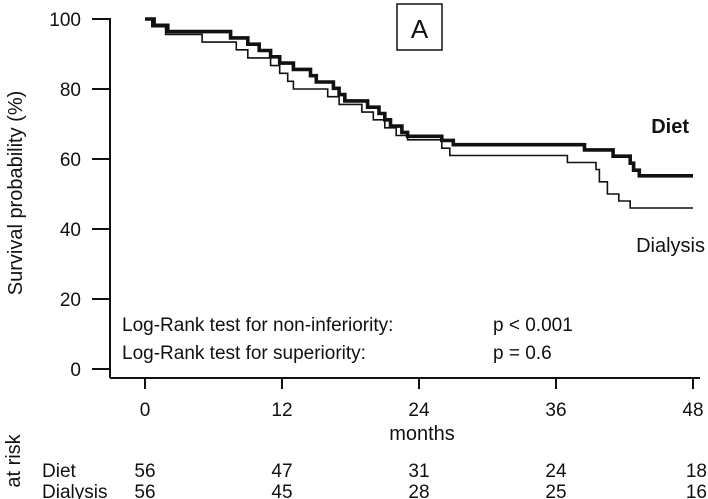 This screenshot has height=499, width=708. What do you see at coordinates (70, 160) in the screenshot?
I see `y-tick-label: 60` at bounding box center [70, 160].